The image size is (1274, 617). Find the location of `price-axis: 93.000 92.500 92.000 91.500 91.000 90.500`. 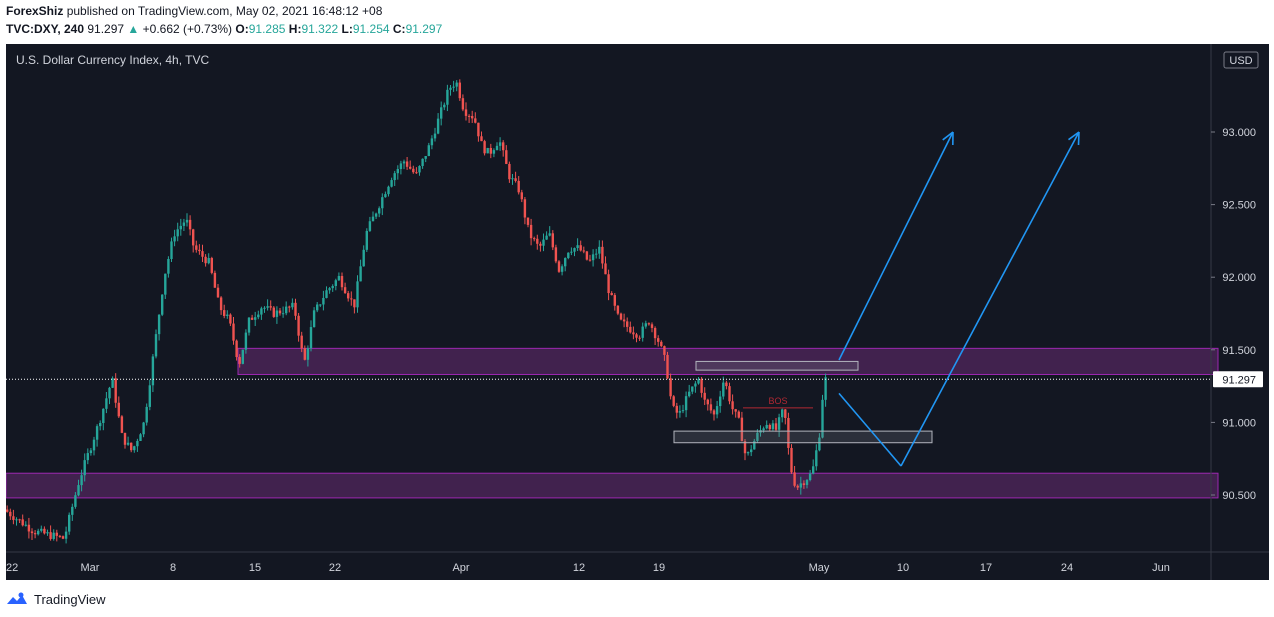

price-axis: 93.000 92.500 92.000 91.500 91.000 90.500 is located at coordinates (1233, 314).